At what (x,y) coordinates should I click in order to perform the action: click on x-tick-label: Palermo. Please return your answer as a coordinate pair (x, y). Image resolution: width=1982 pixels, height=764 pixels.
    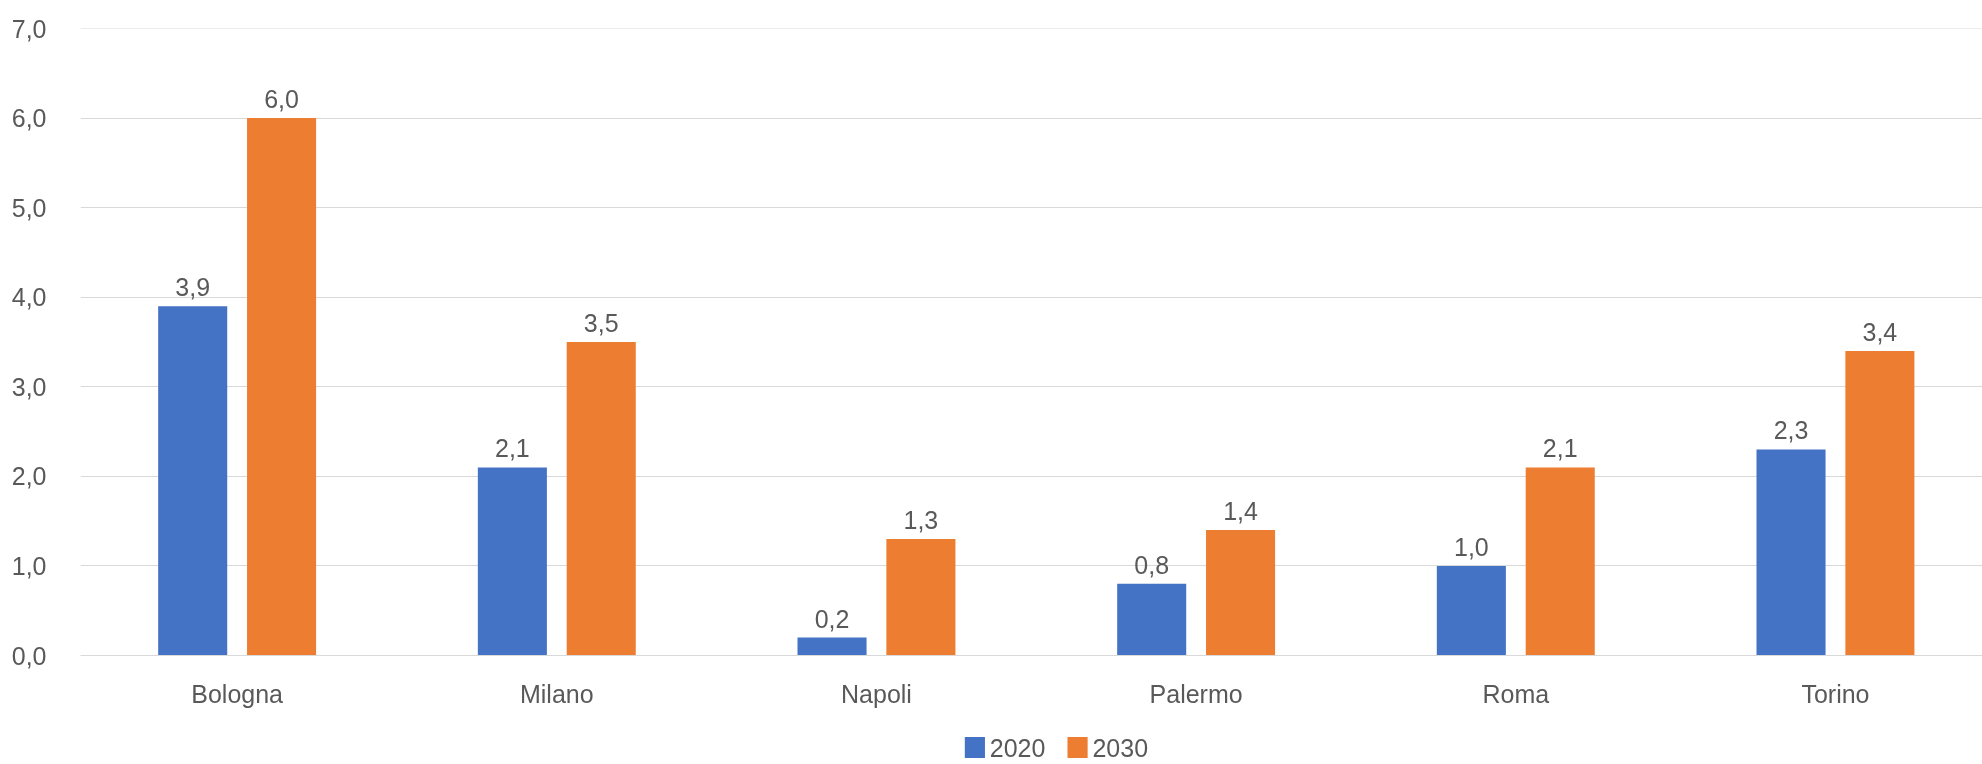
    Looking at the image, I should click on (1196, 693).